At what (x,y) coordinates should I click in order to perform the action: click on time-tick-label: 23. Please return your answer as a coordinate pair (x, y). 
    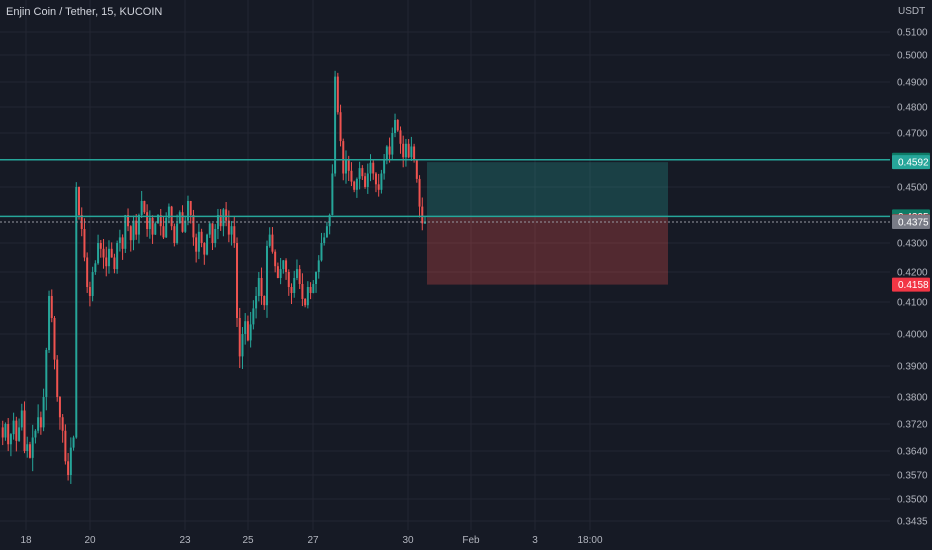
    Looking at the image, I should click on (185, 540).